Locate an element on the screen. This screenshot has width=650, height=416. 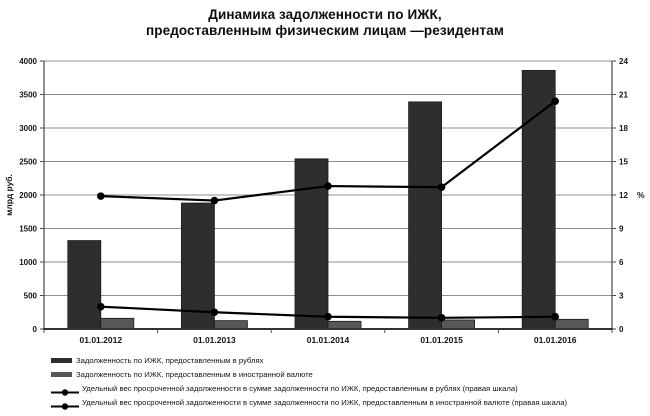
bar-series0-01.01.2013 is located at coordinates (197, 266).